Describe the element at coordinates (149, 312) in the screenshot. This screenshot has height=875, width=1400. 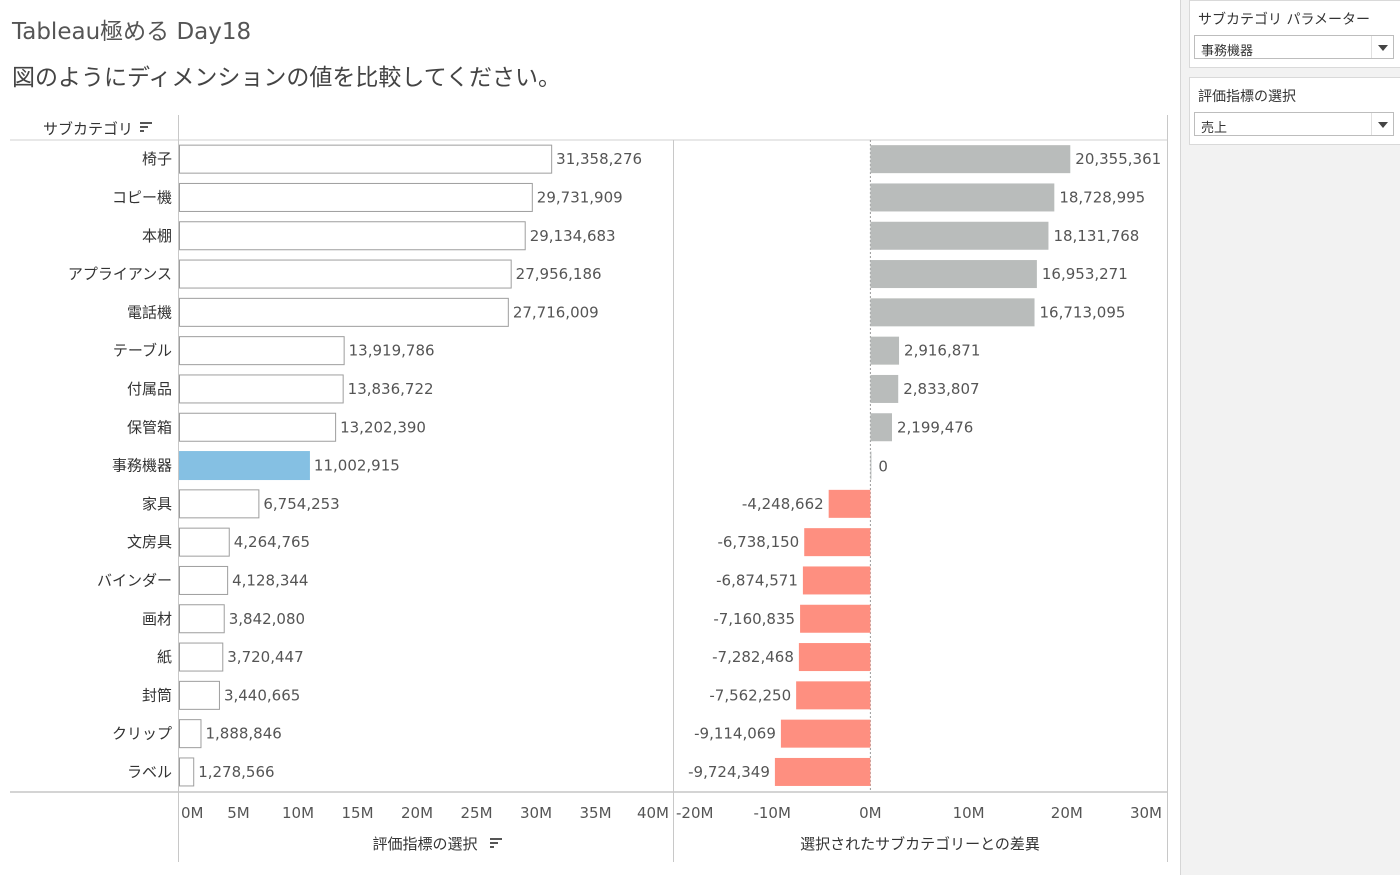
I see `category-label: 電話機` at that location.